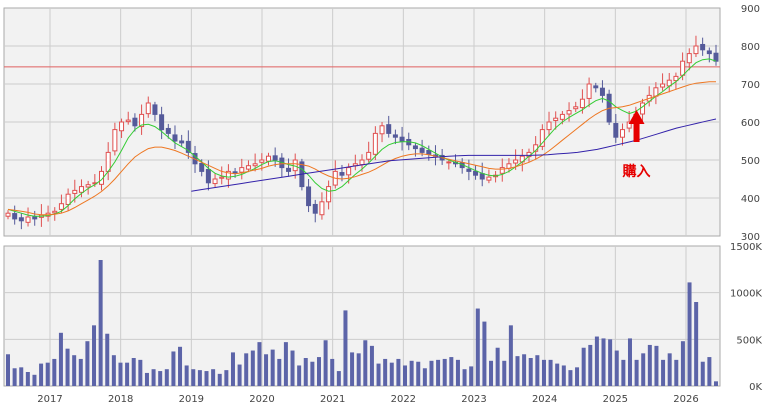 Image resolution: width=765 pixels, height=412 pixels. What do you see at coordinates (636, 117) in the screenshot?
I see `buy-arrow-head` at bounding box center [636, 117].